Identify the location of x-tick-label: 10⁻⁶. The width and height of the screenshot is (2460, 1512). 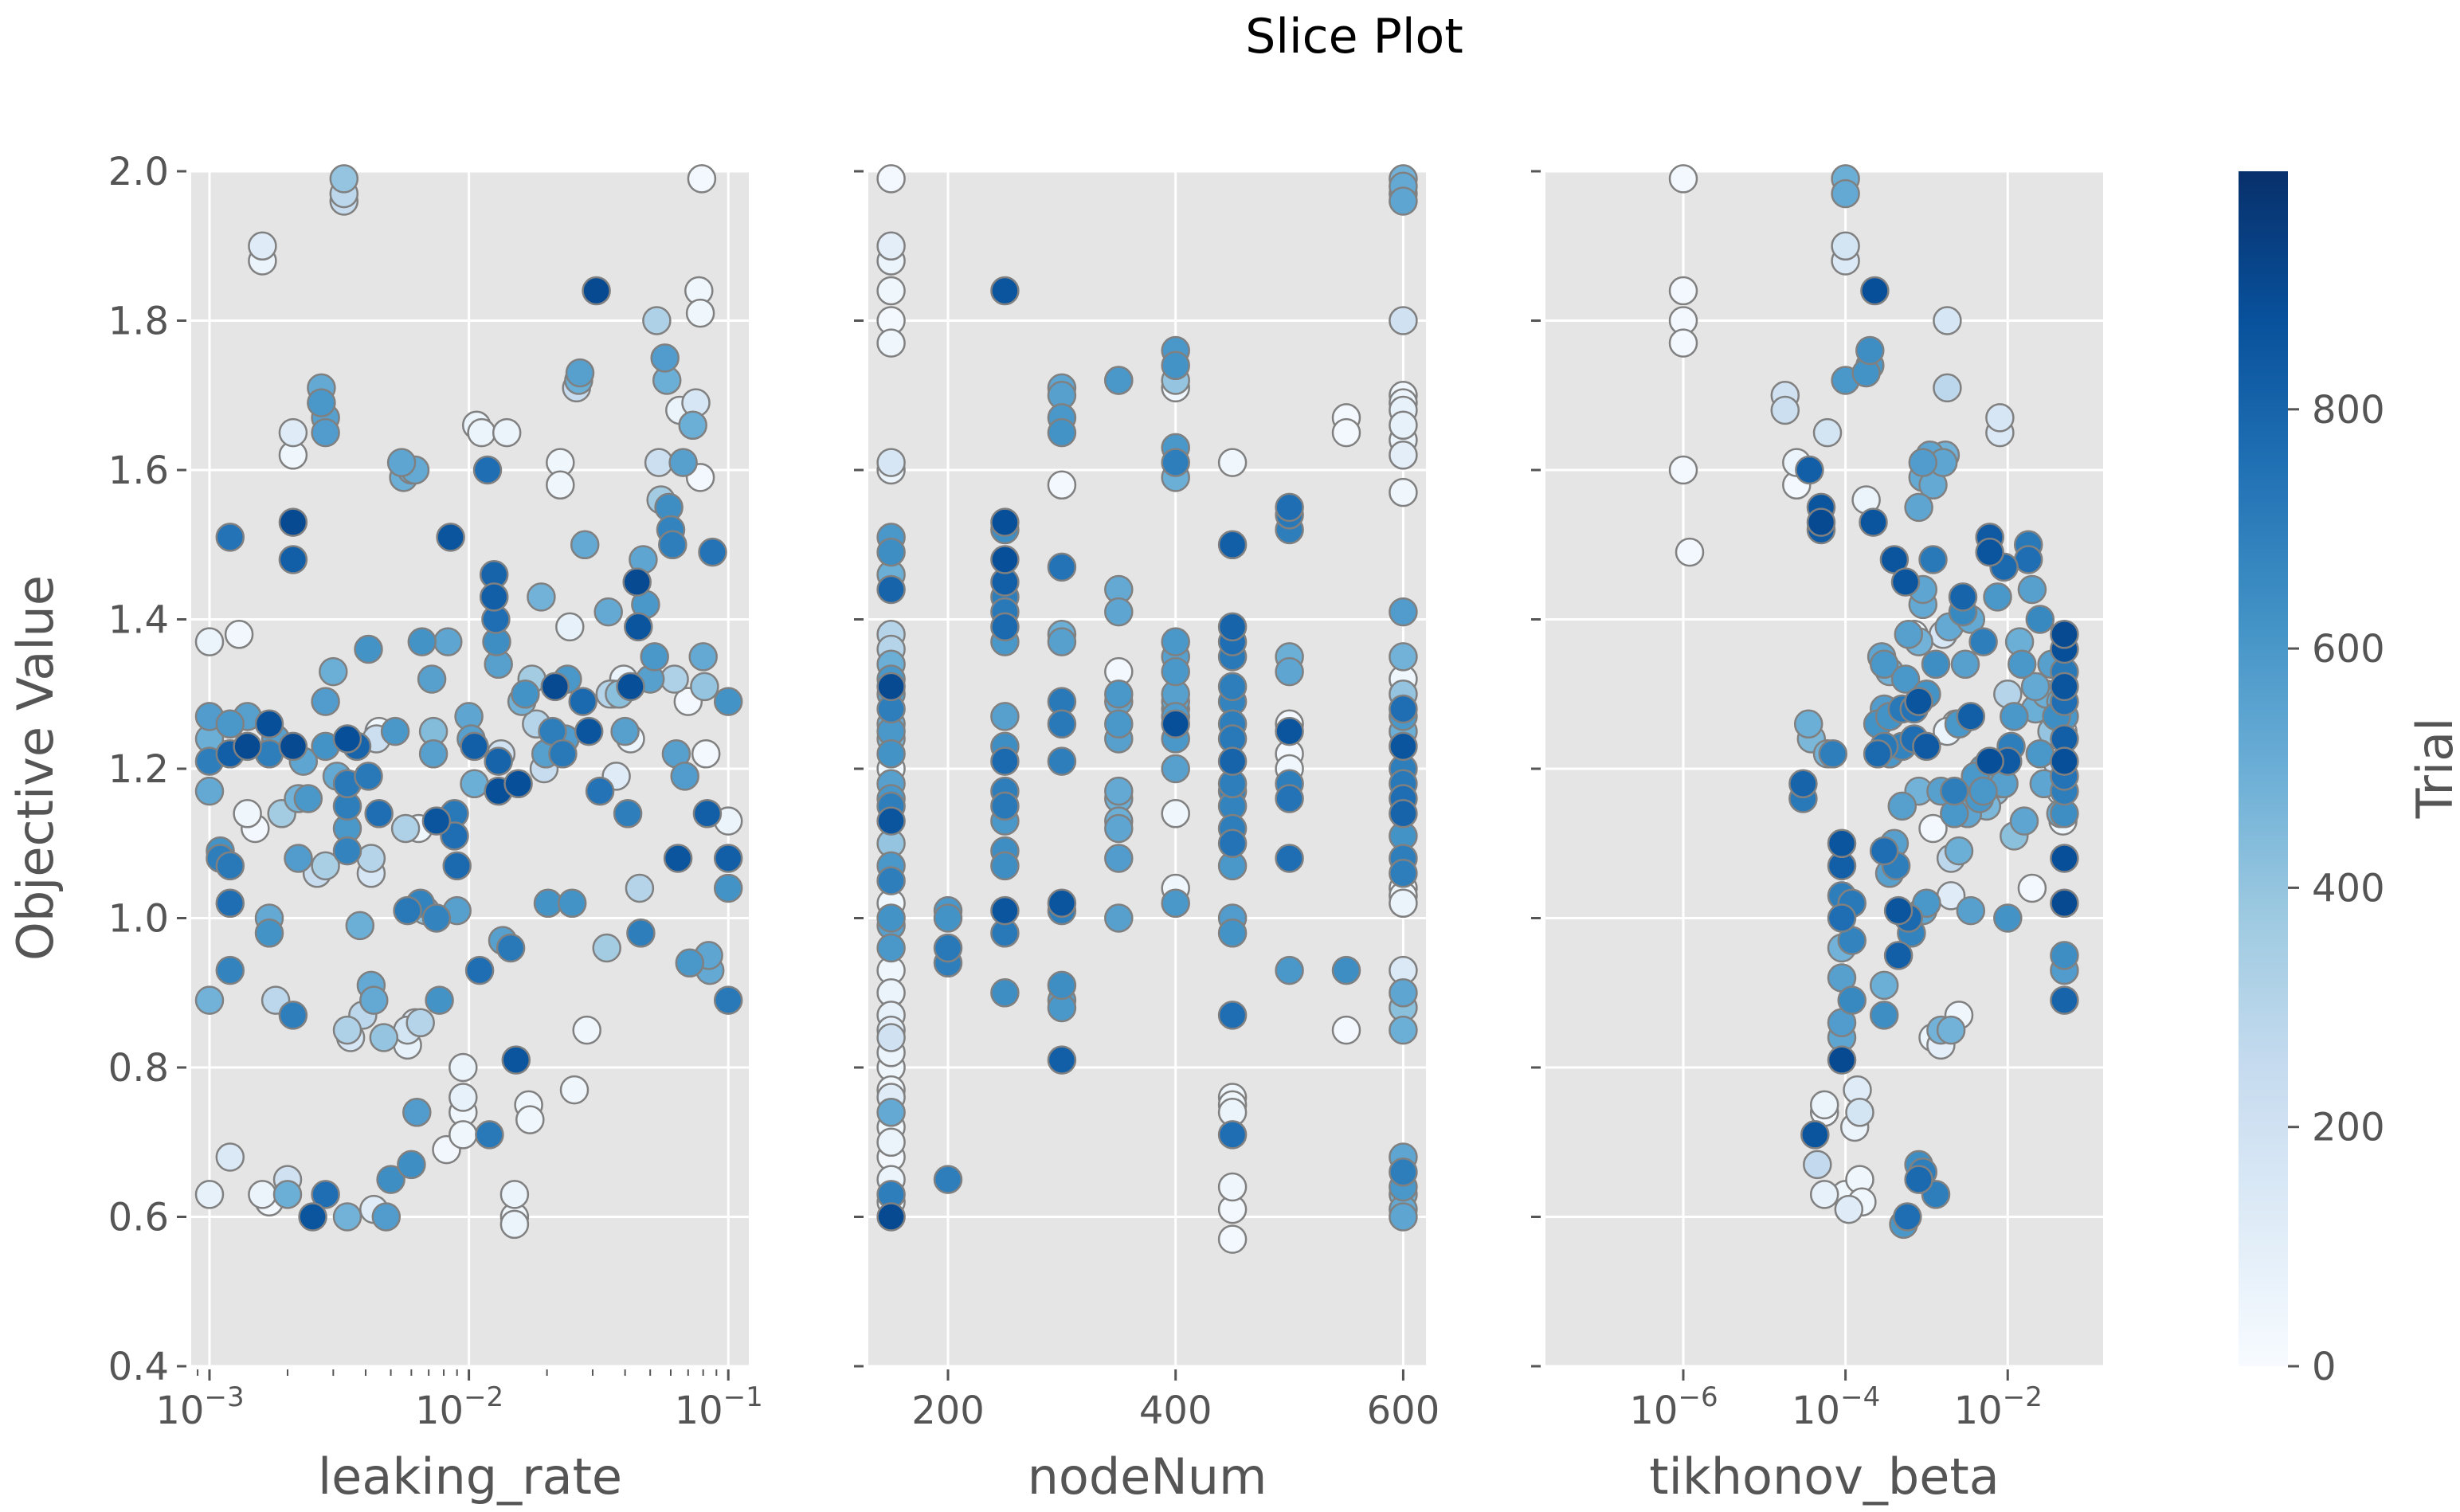
(1674, 1407).